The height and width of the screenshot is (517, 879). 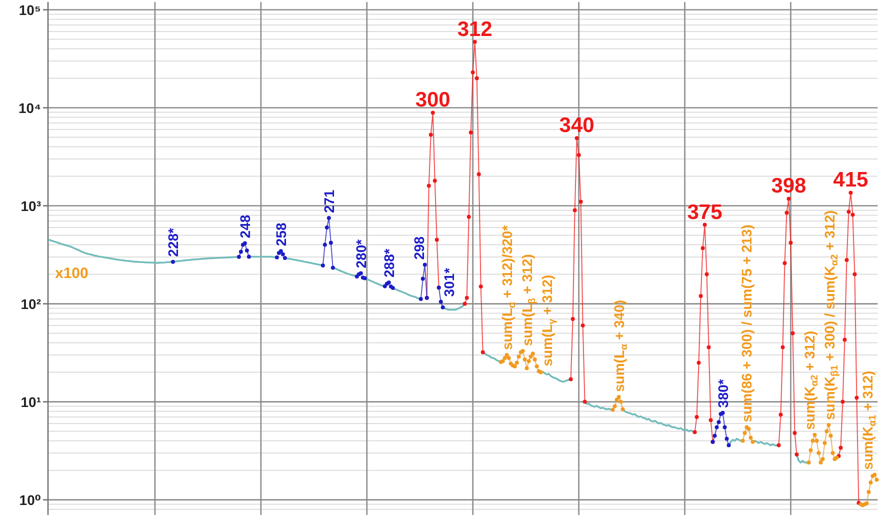 What do you see at coordinates (172, 242) in the screenshot?
I see `annotation: 228*` at bounding box center [172, 242].